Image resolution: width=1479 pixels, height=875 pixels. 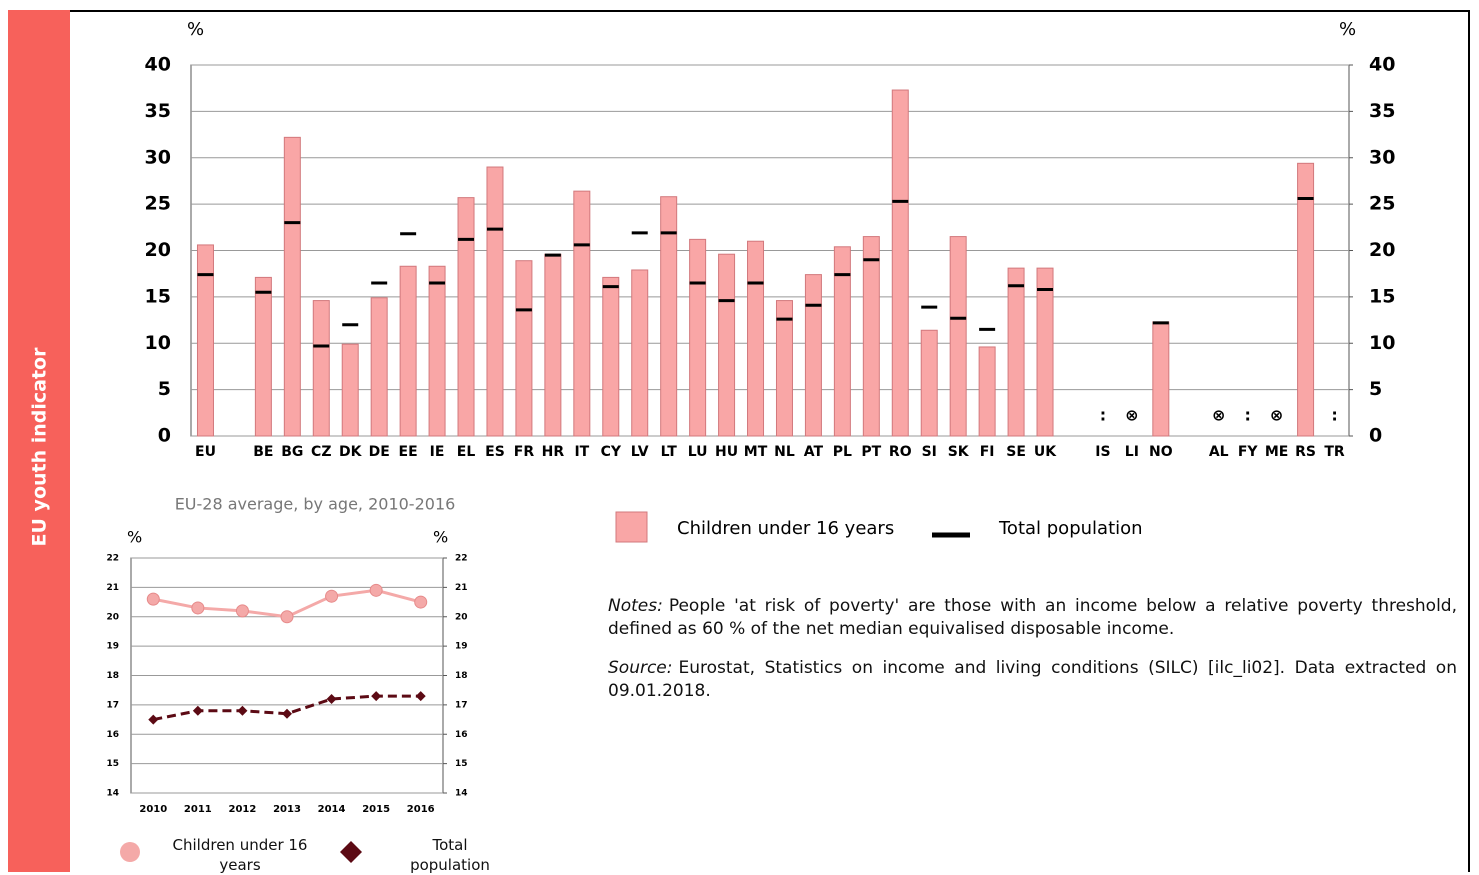 I want to click on y2-tick-label: 16, so click(x=461, y=735).